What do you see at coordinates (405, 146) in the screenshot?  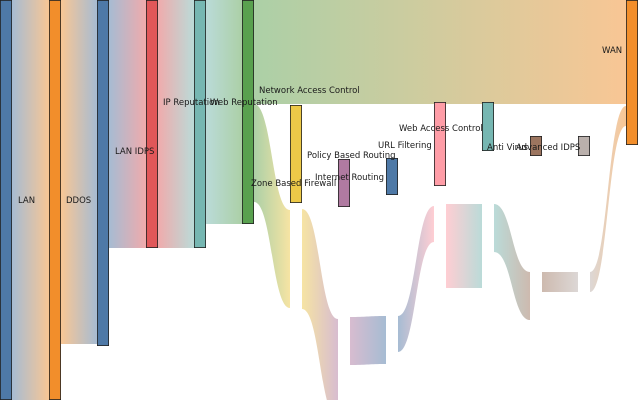 I see `node-label-url-filtering: URL Filtering` at bounding box center [405, 146].